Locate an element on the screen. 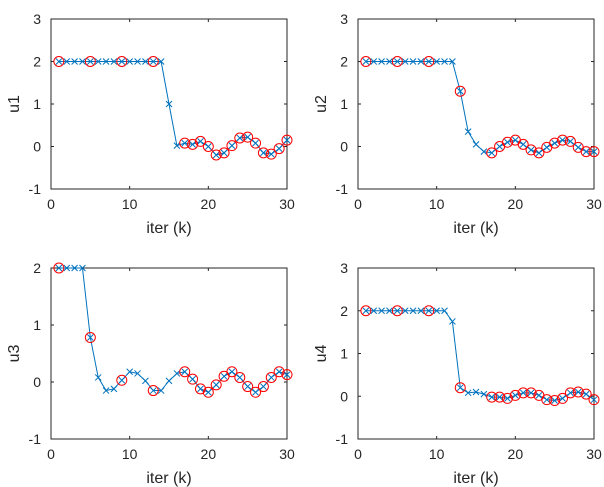 The width and height of the screenshot is (604, 487). y-axis-label: u4 is located at coordinates (321, 354).